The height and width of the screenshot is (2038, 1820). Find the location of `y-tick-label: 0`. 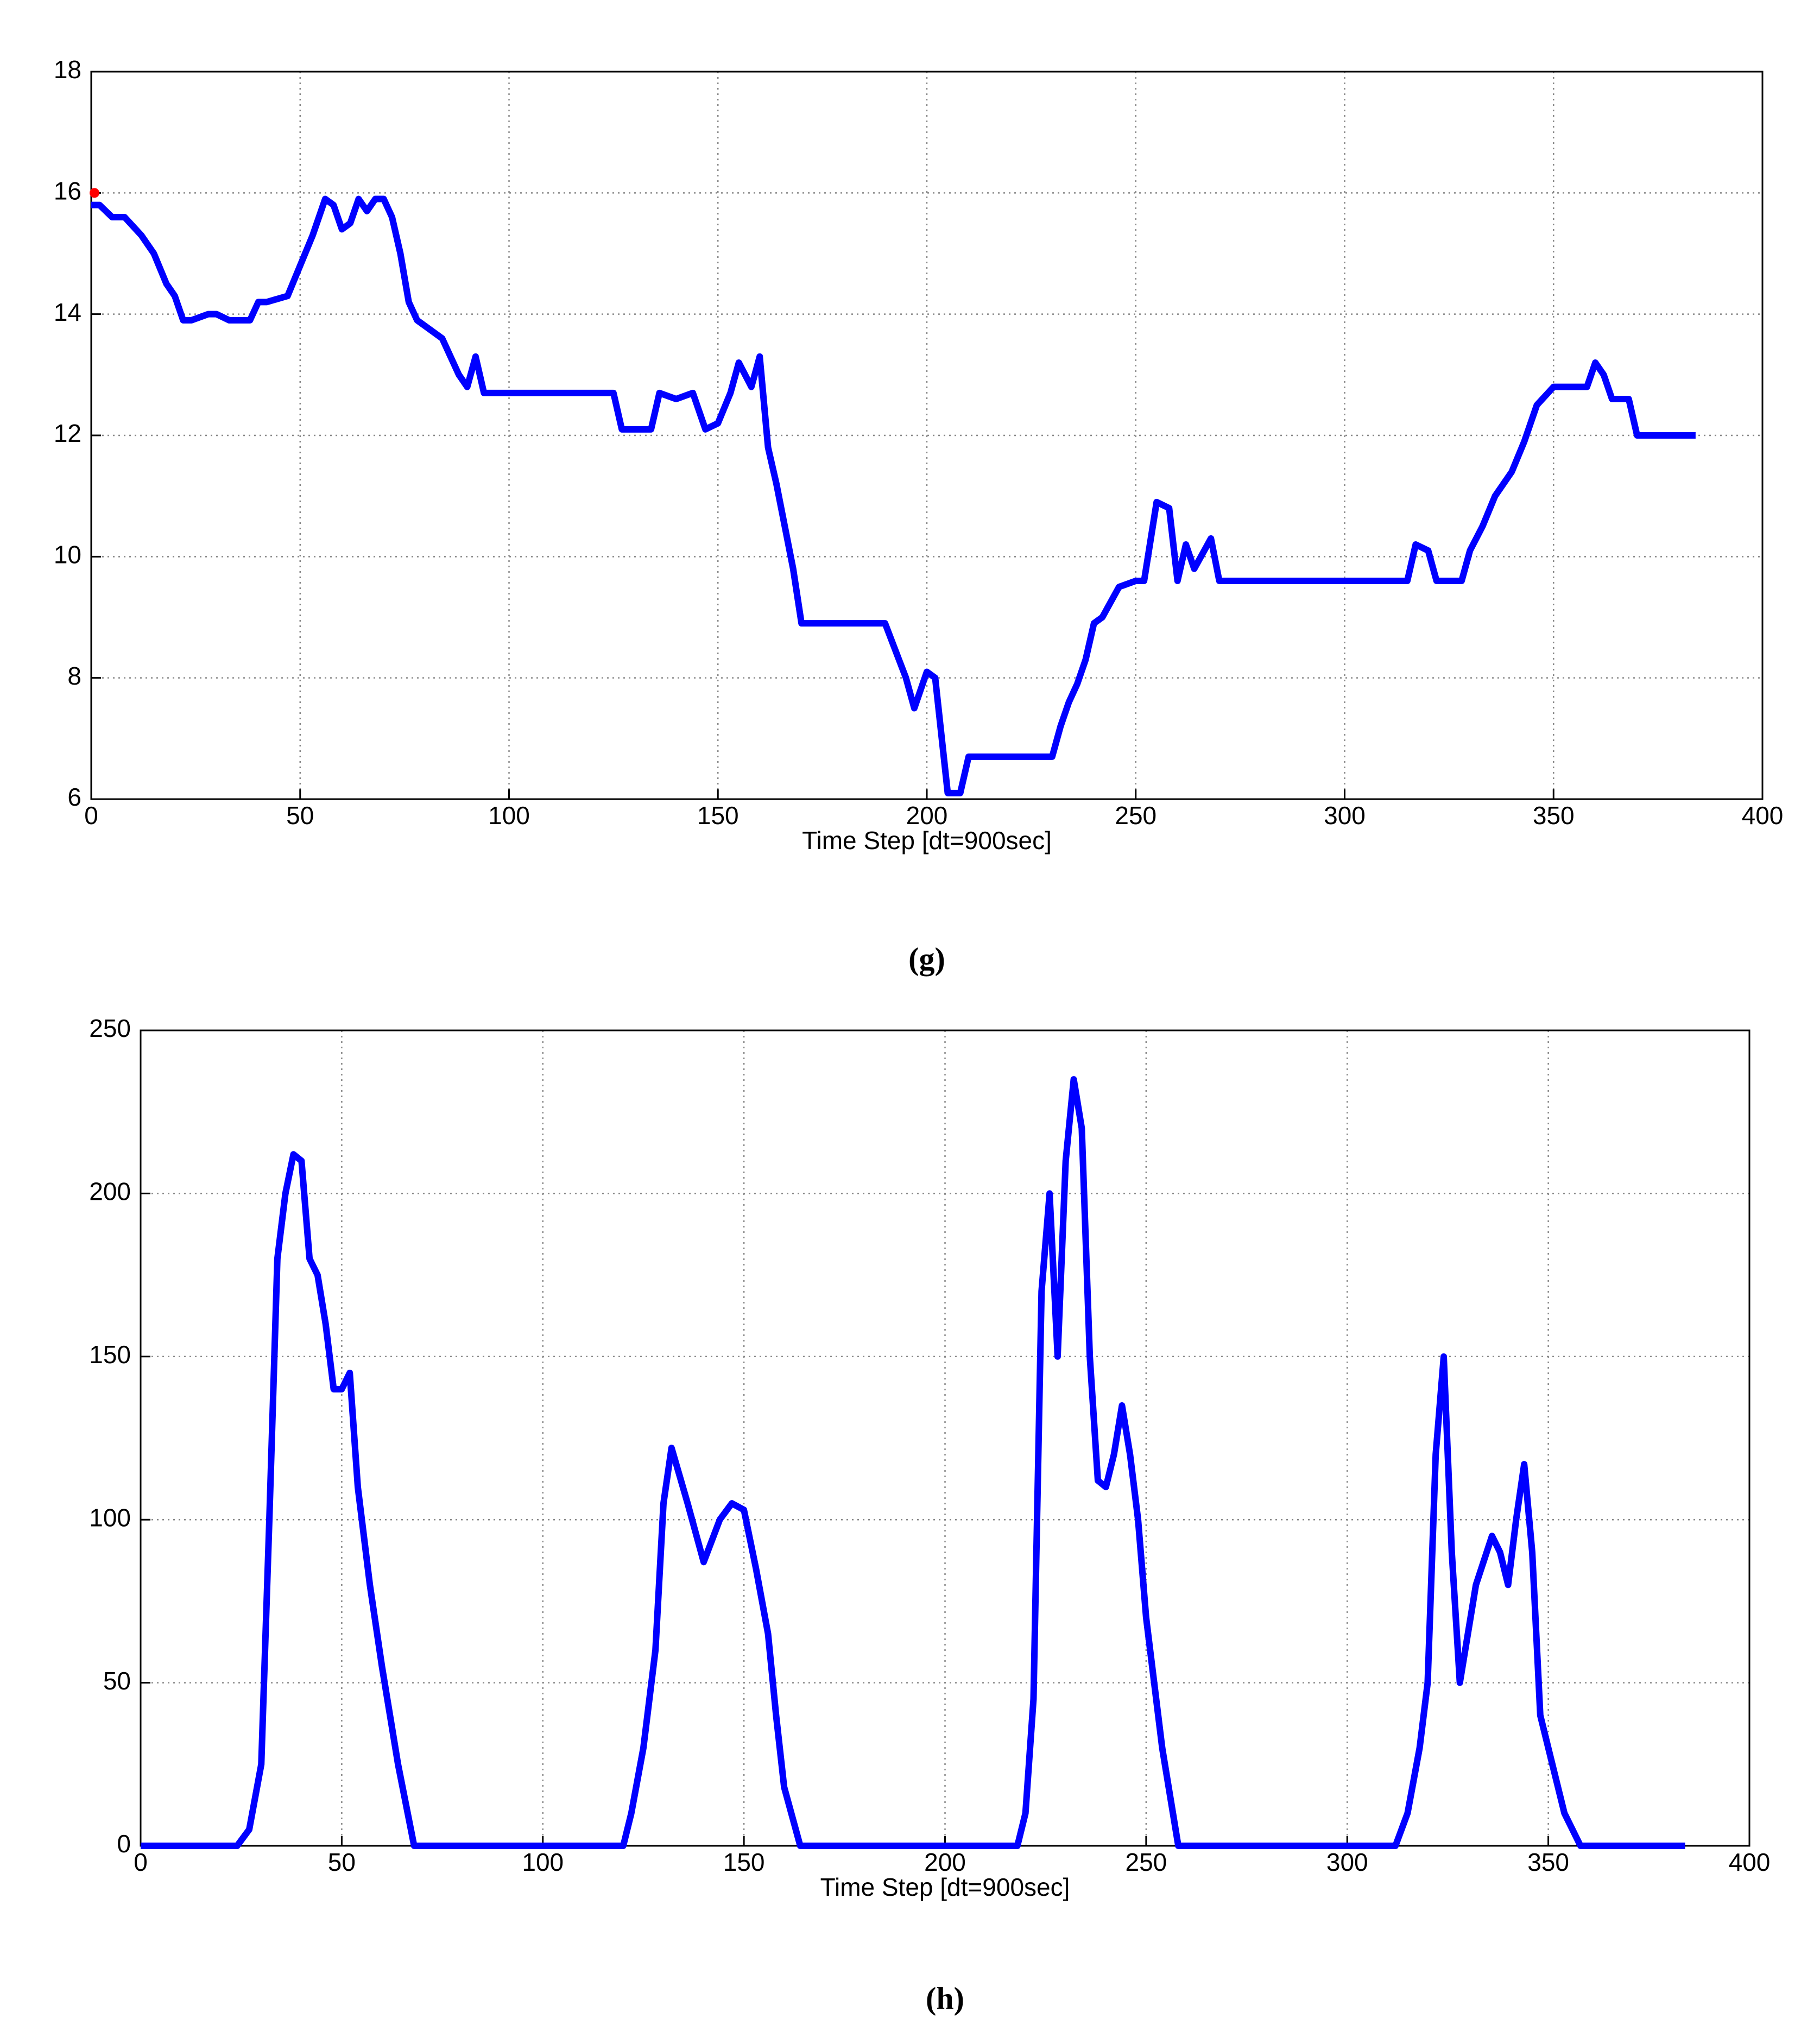

y-tick-label: 0 is located at coordinates (124, 1844).